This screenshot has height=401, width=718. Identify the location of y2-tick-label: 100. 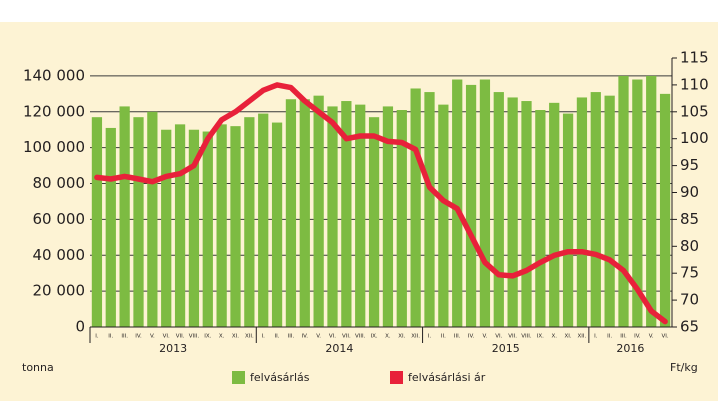
(694, 138).